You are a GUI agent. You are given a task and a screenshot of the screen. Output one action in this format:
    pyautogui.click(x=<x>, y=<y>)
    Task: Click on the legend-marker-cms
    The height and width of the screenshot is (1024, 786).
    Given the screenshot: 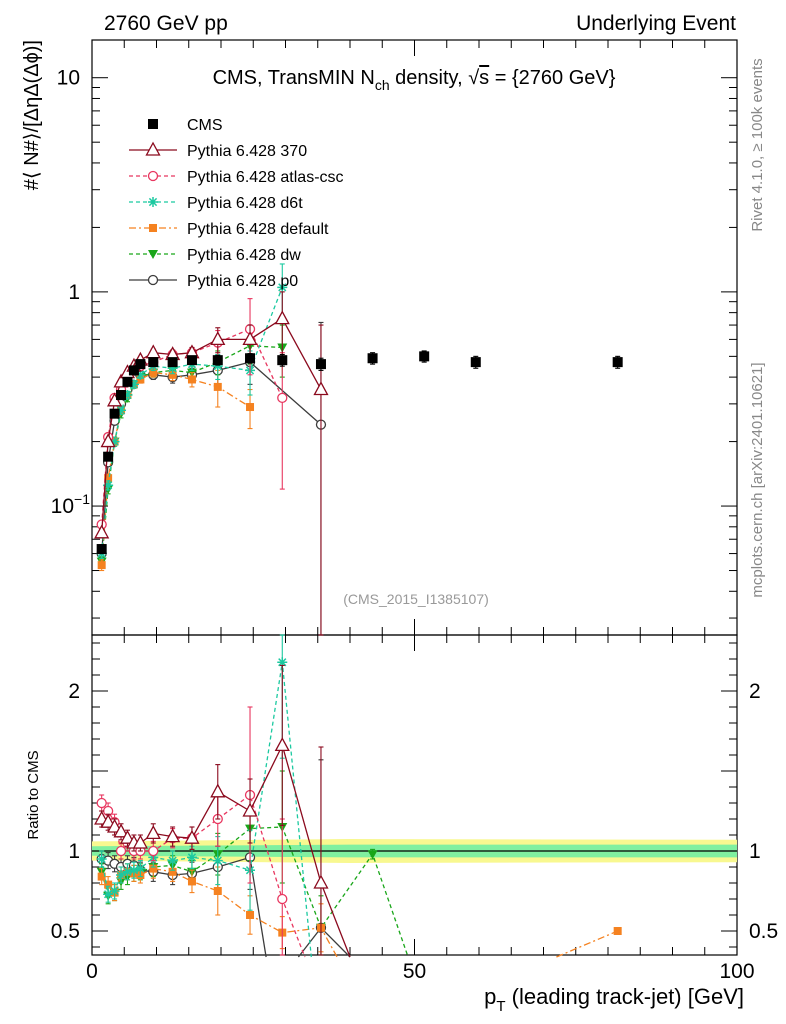 What is the action you would take?
    pyautogui.click(x=153, y=124)
    